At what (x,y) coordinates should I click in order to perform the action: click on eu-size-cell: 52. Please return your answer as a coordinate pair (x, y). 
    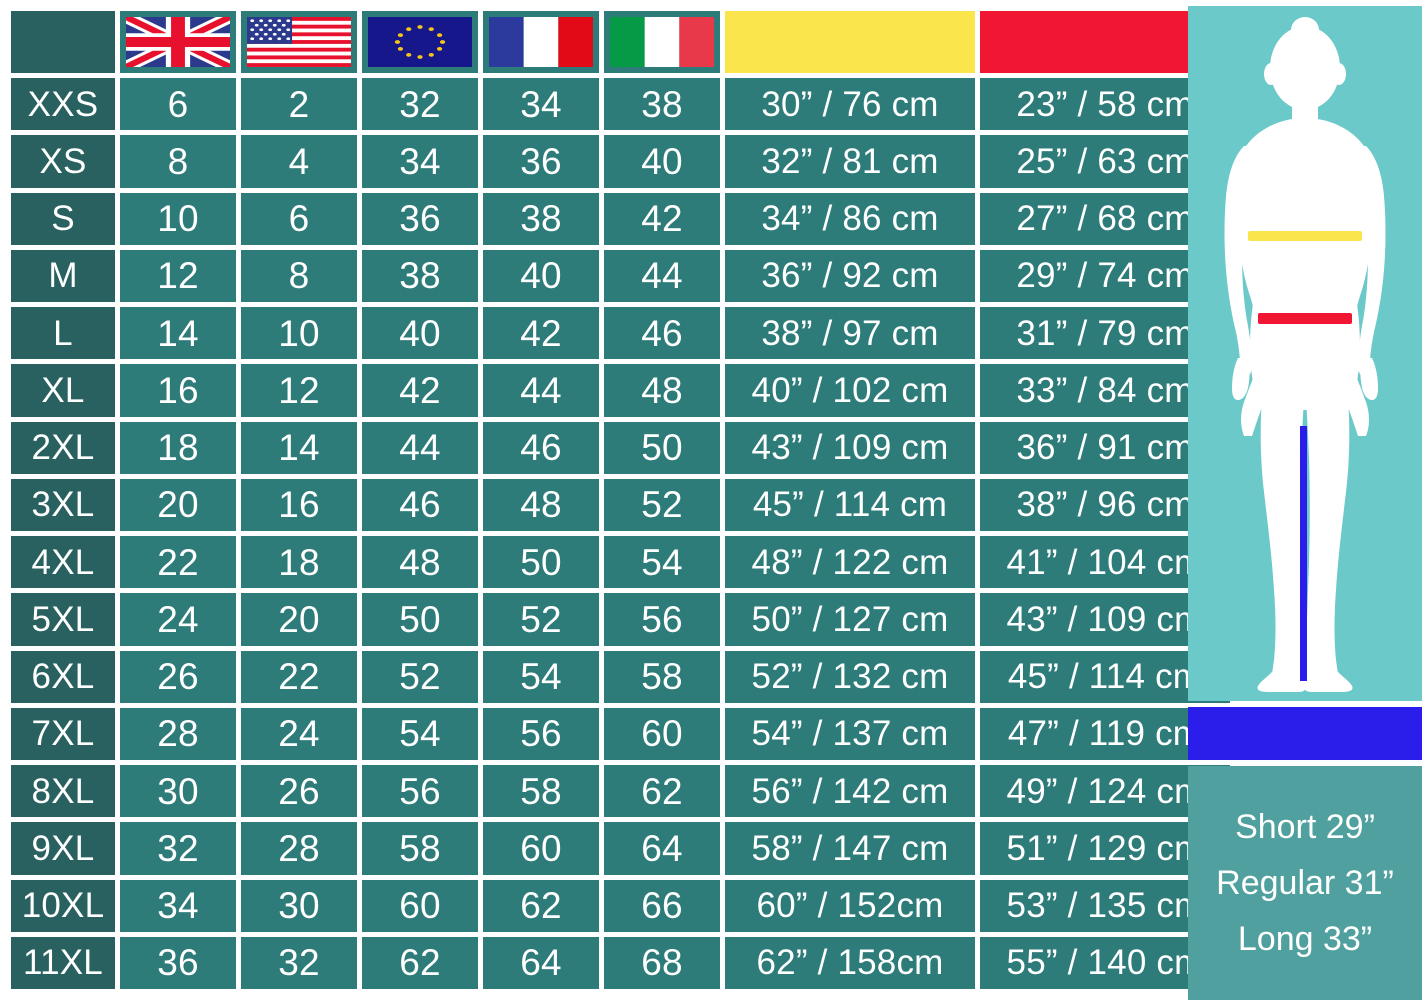
    Looking at the image, I should click on (420, 676).